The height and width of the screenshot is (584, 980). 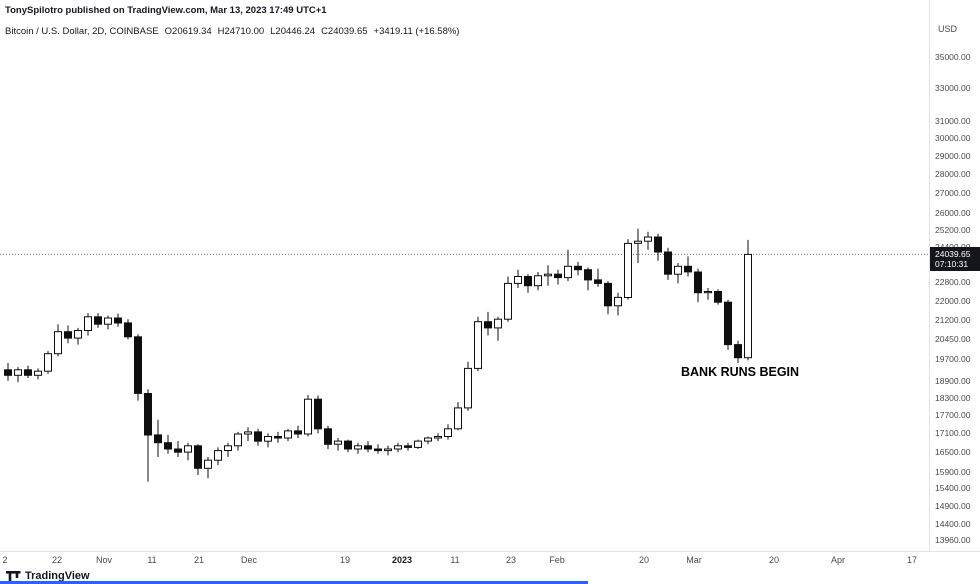 What do you see at coordinates (57, 560) in the screenshot?
I see `time-axis-label: 22` at bounding box center [57, 560].